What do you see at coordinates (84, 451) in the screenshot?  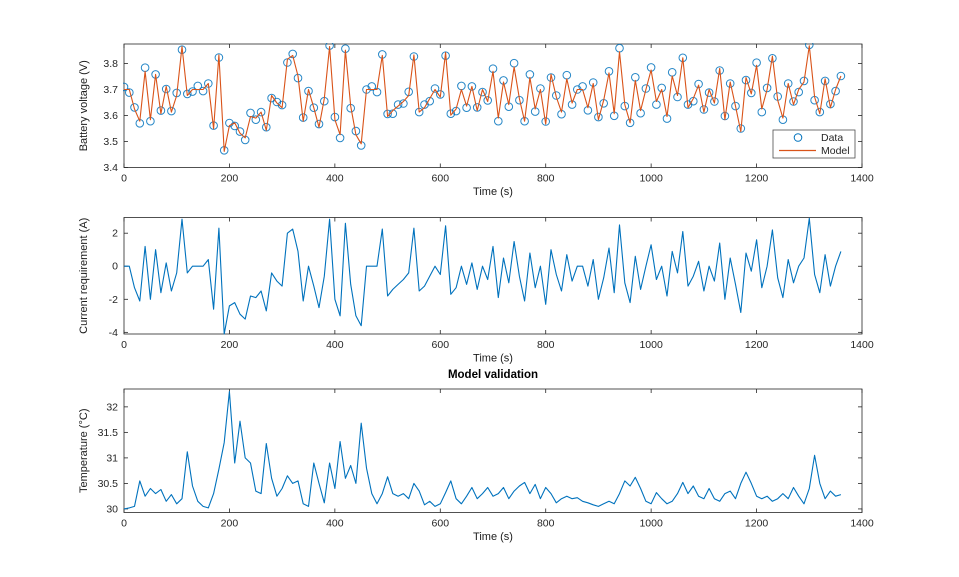 I see `y-axis-label: Temperature (°C)` at bounding box center [84, 451].